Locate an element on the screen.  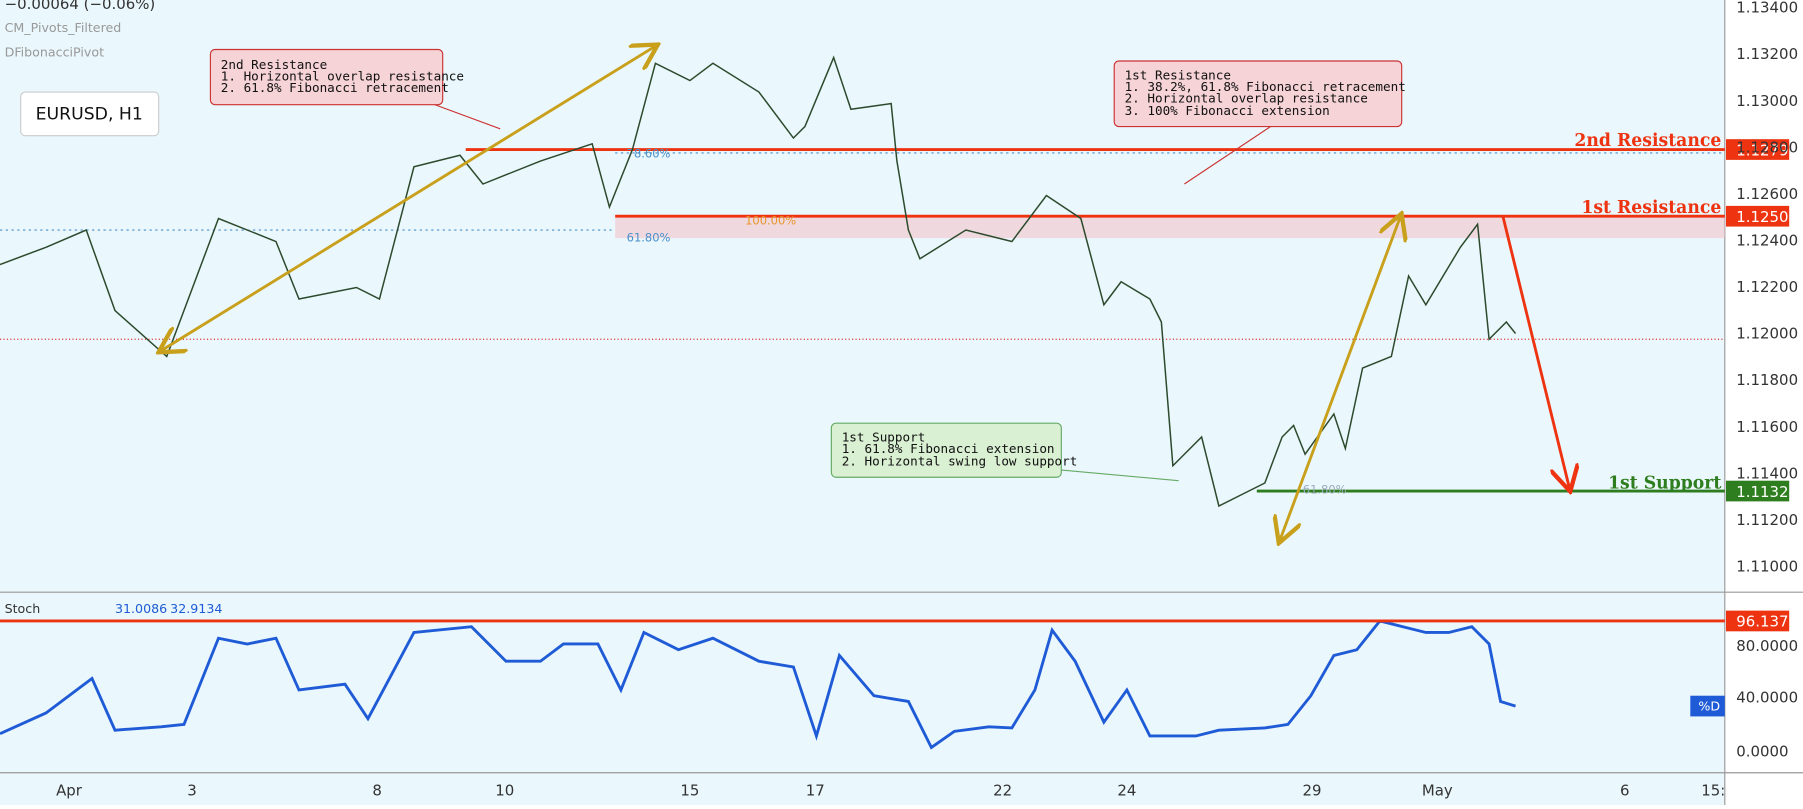
price-tag-text: 96.1378 is located at coordinates (1767, 622).